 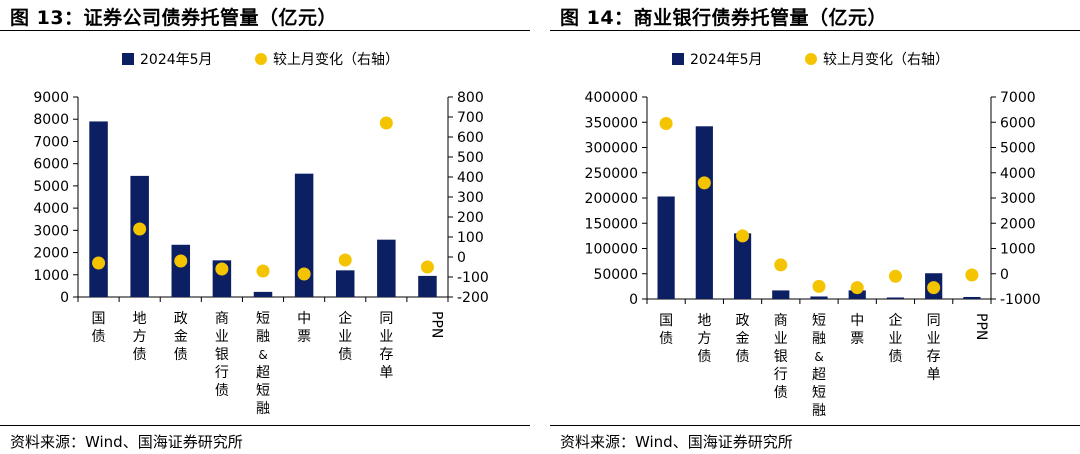 I want to click on right-axis-tick-label: 2000, so click(x=1018, y=224).